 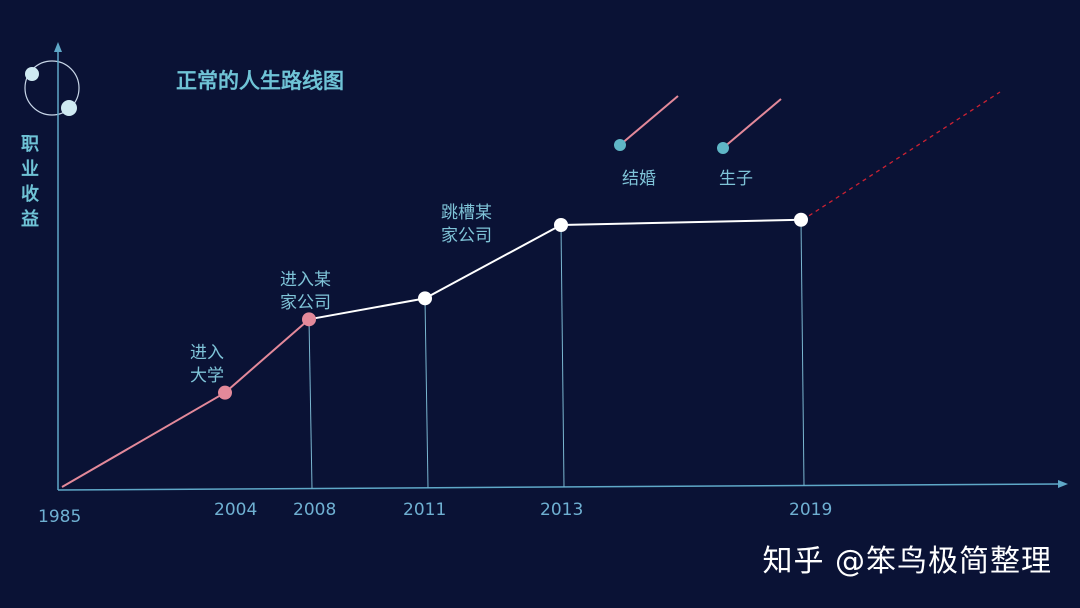 I want to click on orbit-decoration-icon, so click(x=52, y=88).